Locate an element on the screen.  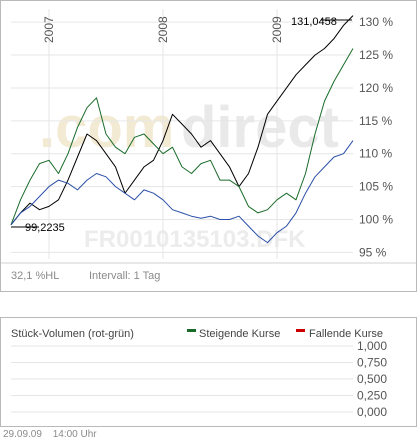
price-y-tick: 120 % is located at coordinates (376, 88).